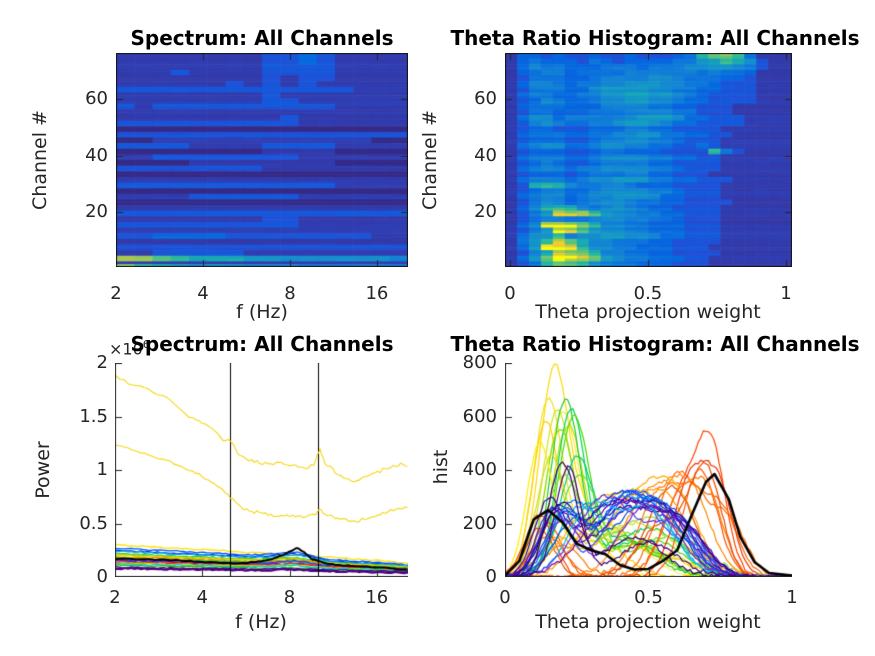  I want to click on xlabel-theta-heatmap: Theta projection weight, so click(648, 312).